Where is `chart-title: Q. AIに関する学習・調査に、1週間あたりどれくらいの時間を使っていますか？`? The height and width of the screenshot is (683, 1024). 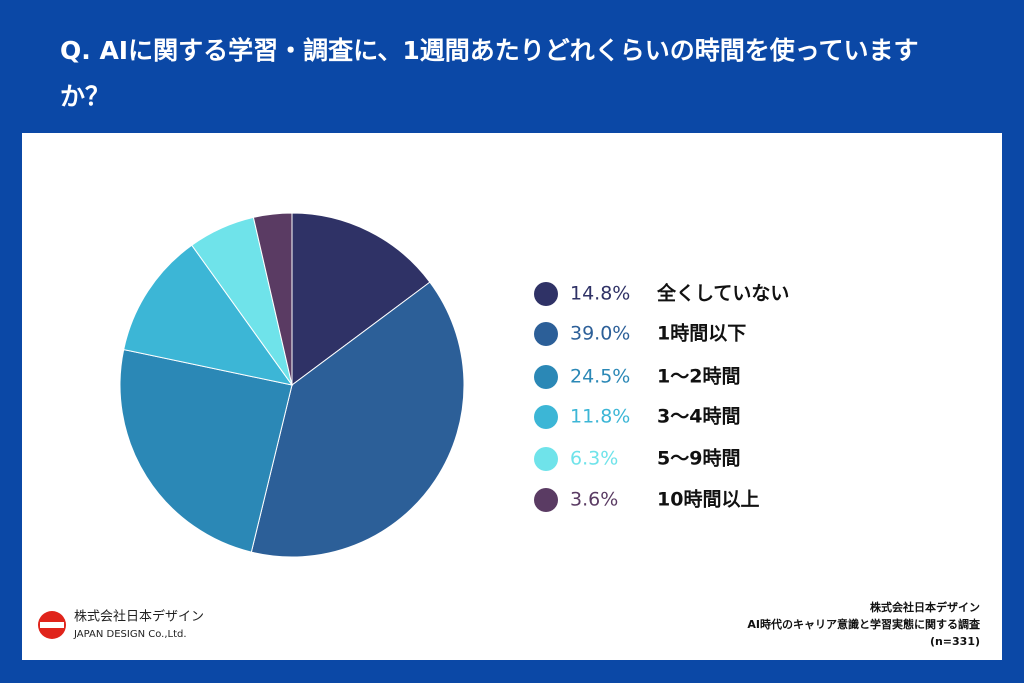
chart-title: Q. AIに関する学習・調査に、1週間あたりどれくらいの時間を使っていますか？ is located at coordinates (489, 73).